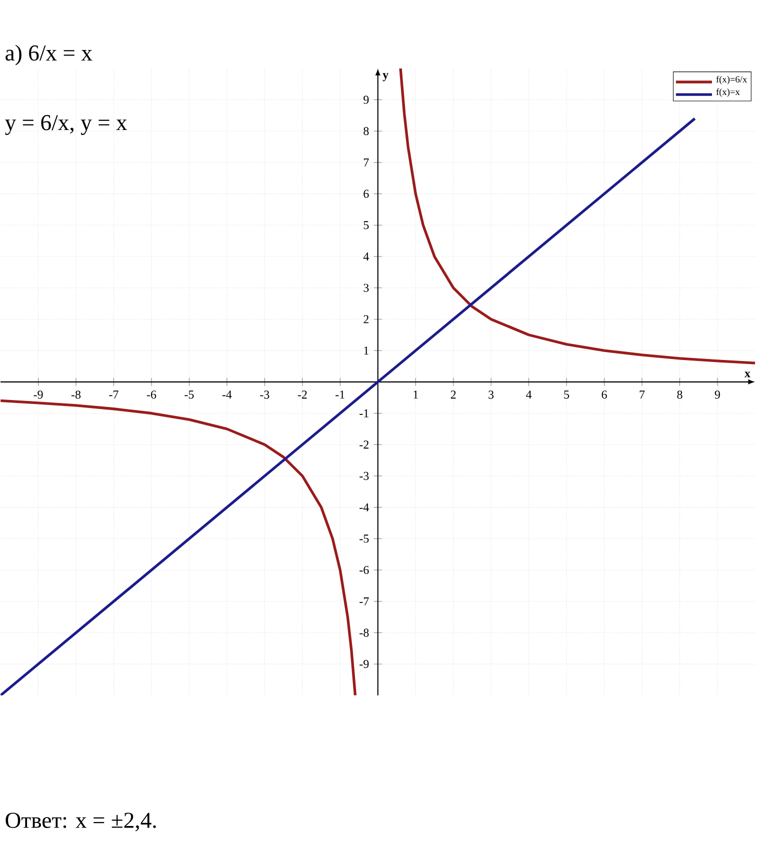 The image size is (759, 860). What do you see at coordinates (364, 444) in the screenshot?
I see `y-tick-label: -2` at bounding box center [364, 444].